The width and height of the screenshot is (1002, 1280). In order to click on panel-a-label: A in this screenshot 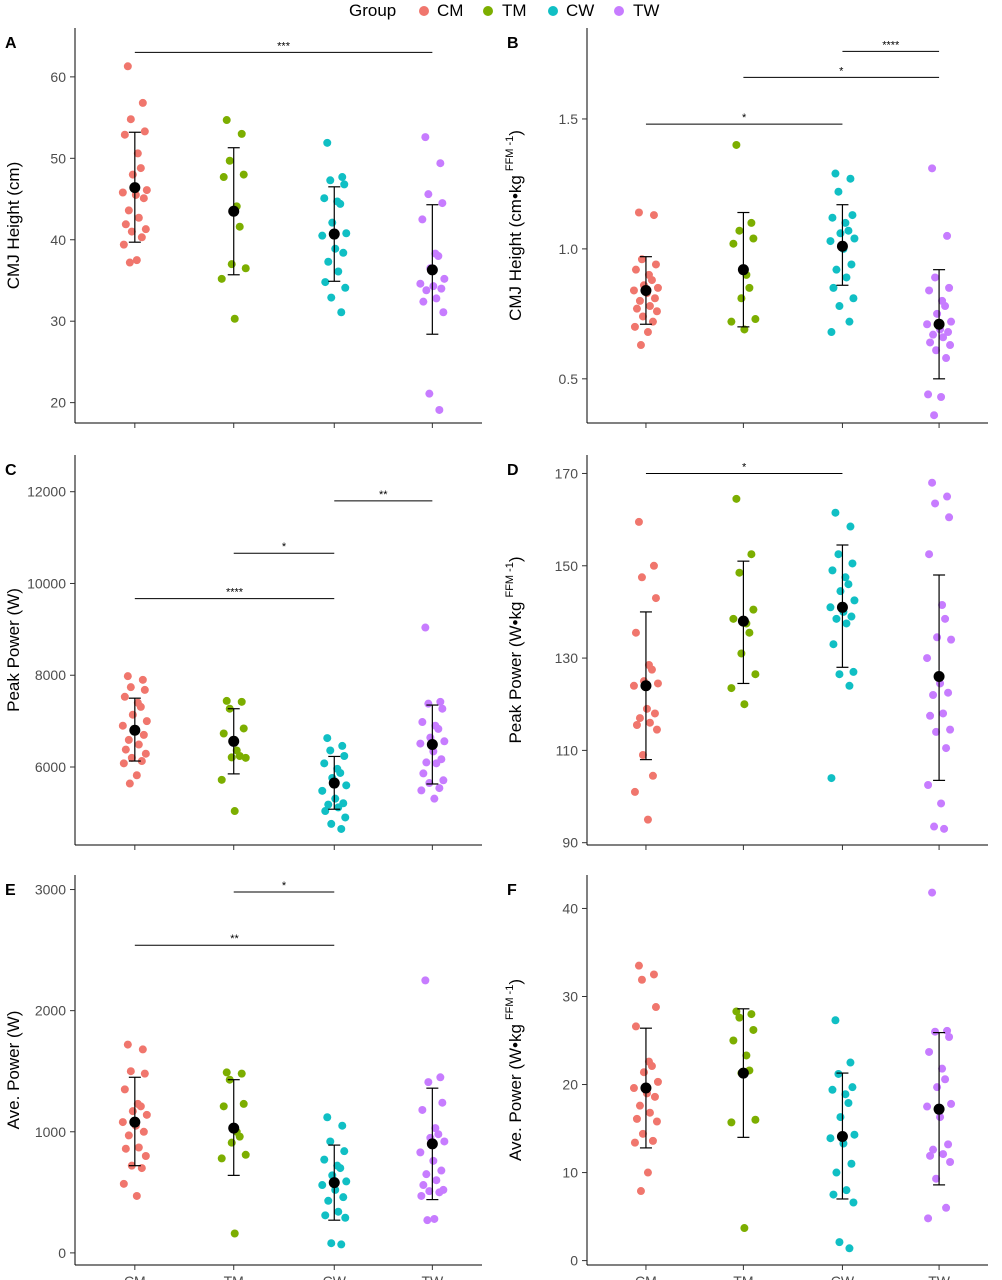, I will do `click(11, 43)`.